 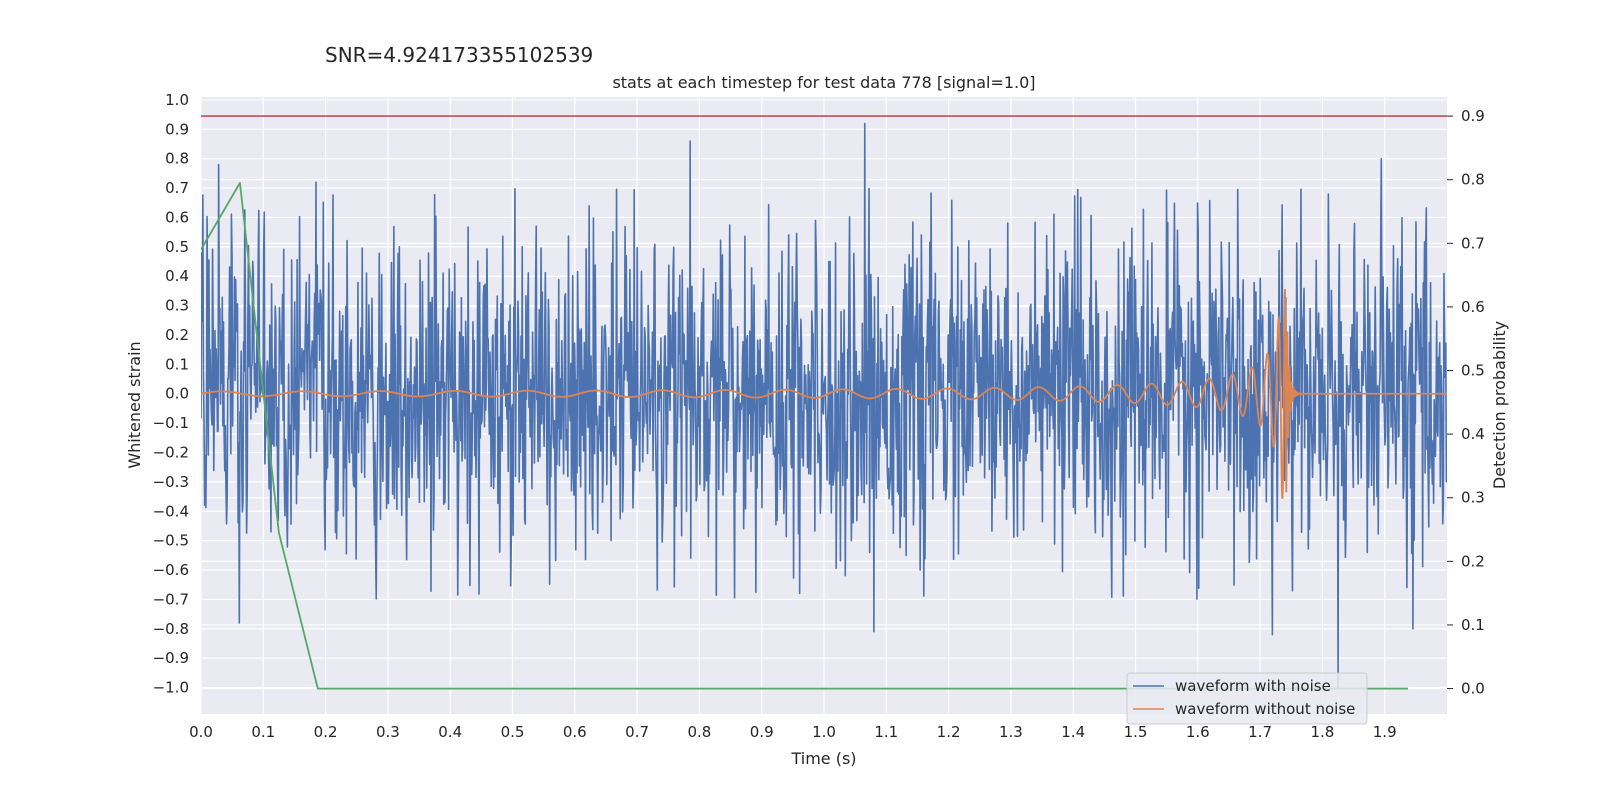 What do you see at coordinates (177, 306) in the screenshot?
I see `y-tick-left-label: 0.3` at bounding box center [177, 306].